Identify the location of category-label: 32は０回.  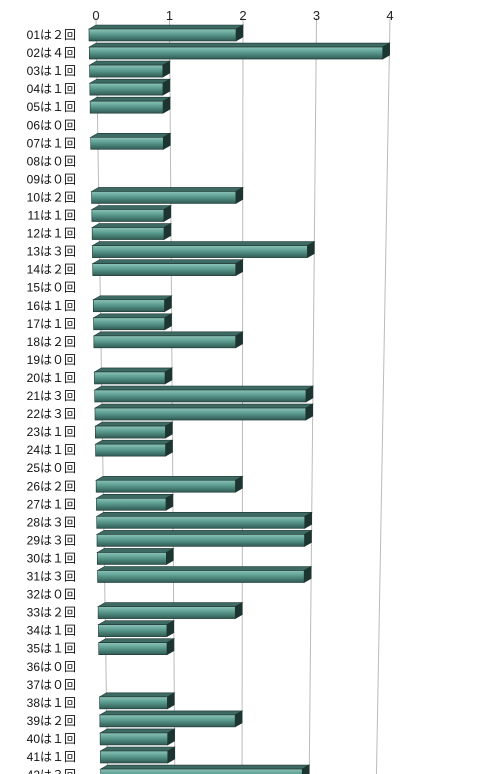
(51, 595).